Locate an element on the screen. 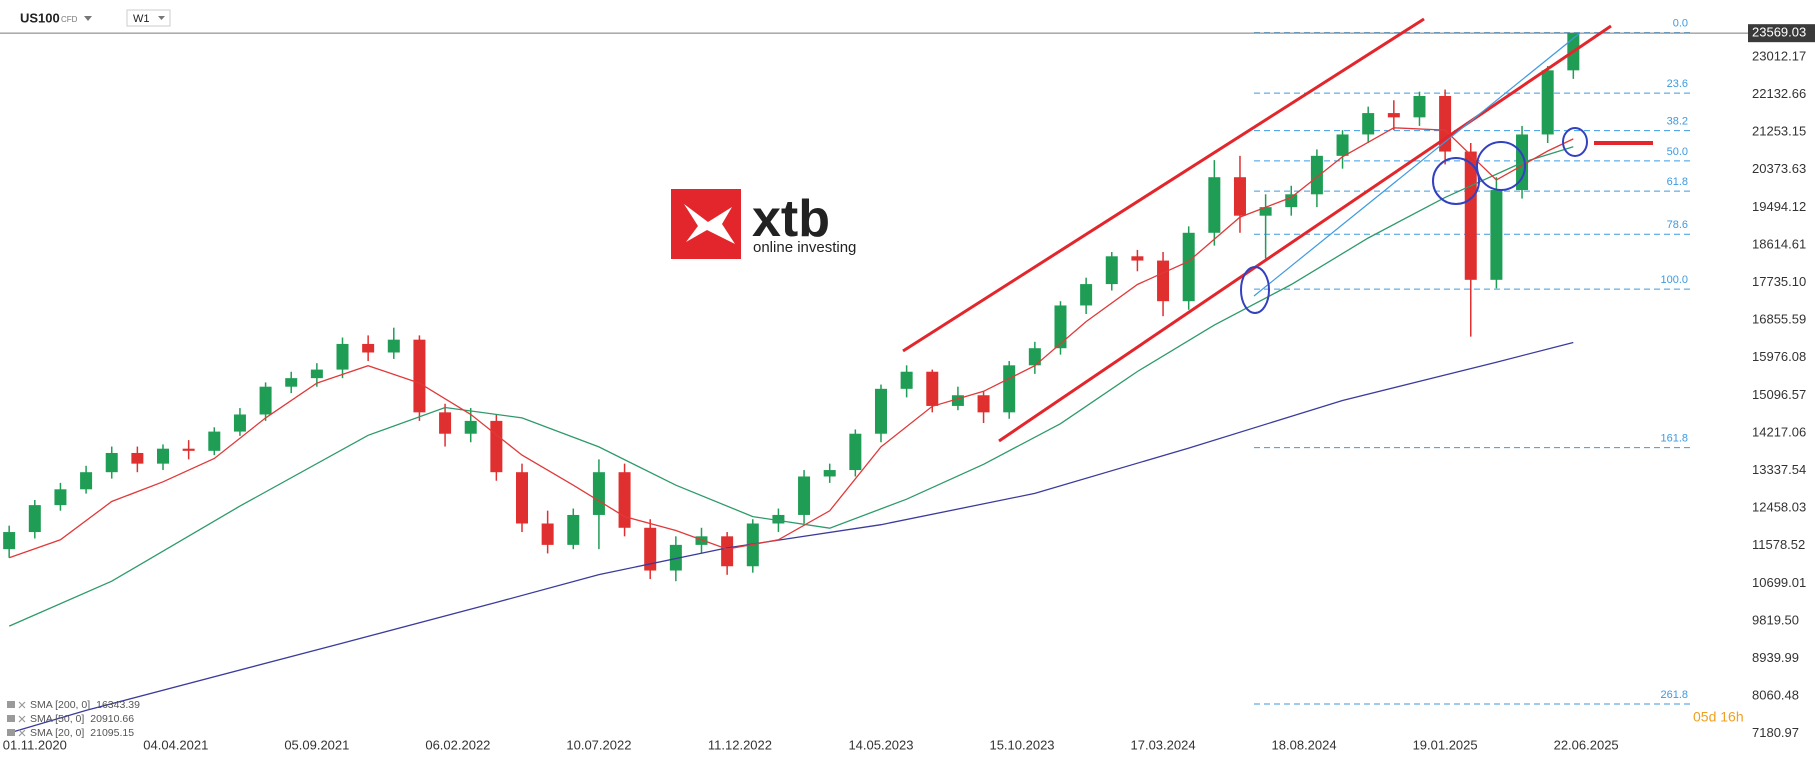 The height and width of the screenshot is (761, 1815). logo: xtb online investing is located at coordinates (763, 224).